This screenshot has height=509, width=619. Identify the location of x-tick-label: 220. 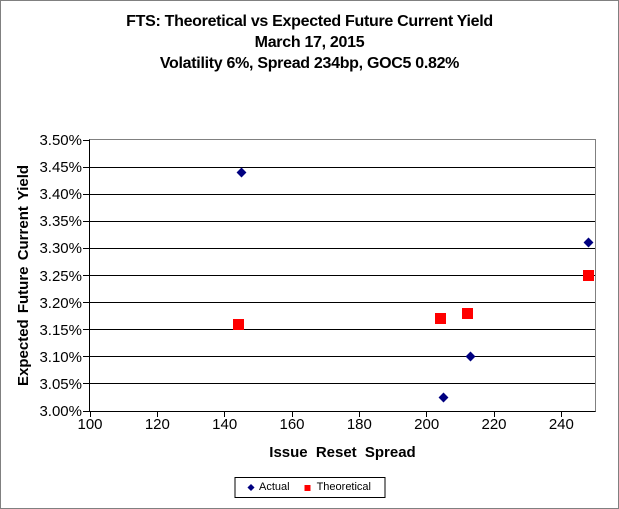
(494, 424).